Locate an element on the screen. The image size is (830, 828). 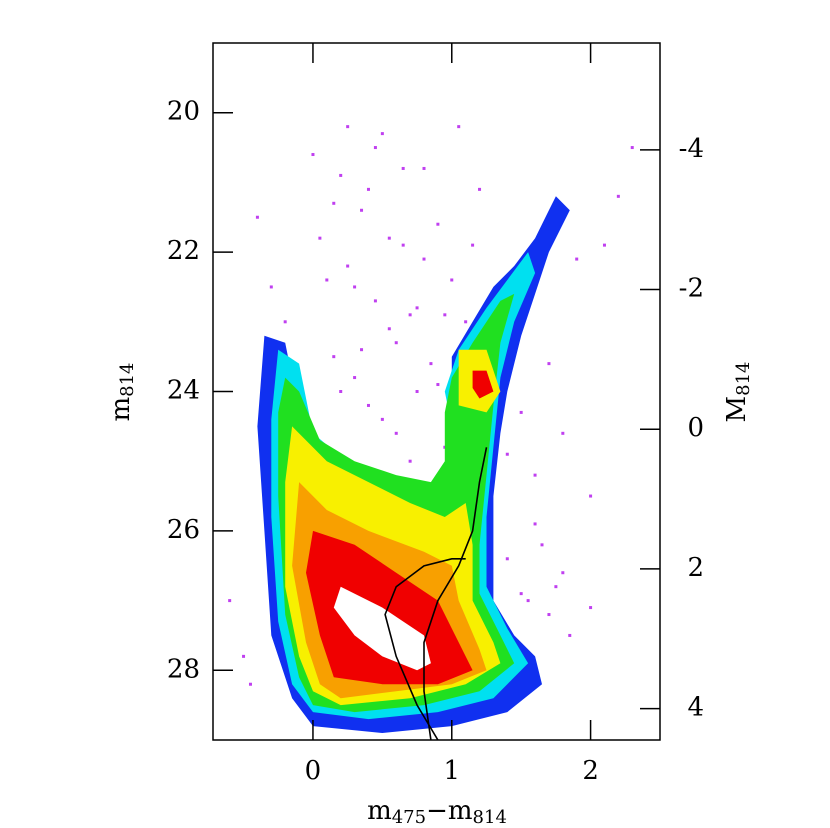
y2-tick-label: -4 is located at coordinates (691, 149).